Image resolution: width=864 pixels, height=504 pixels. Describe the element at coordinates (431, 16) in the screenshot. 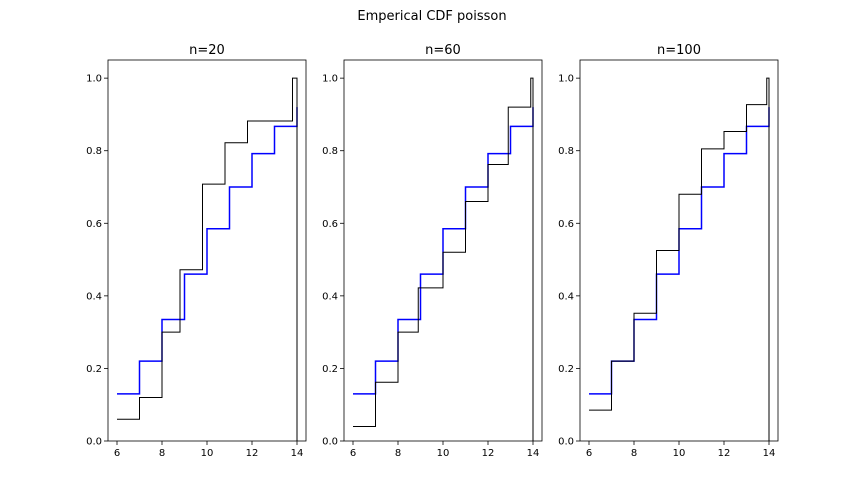

I see `chart-suptitle: Emperical CDF poisson` at that location.